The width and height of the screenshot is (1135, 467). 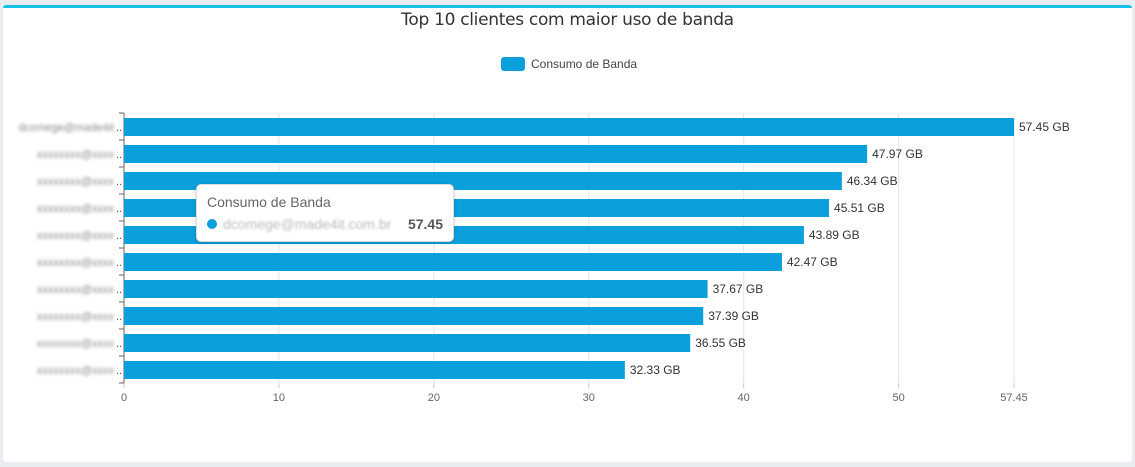 I want to click on data-label: 37.39 GB, so click(x=733, y=316).